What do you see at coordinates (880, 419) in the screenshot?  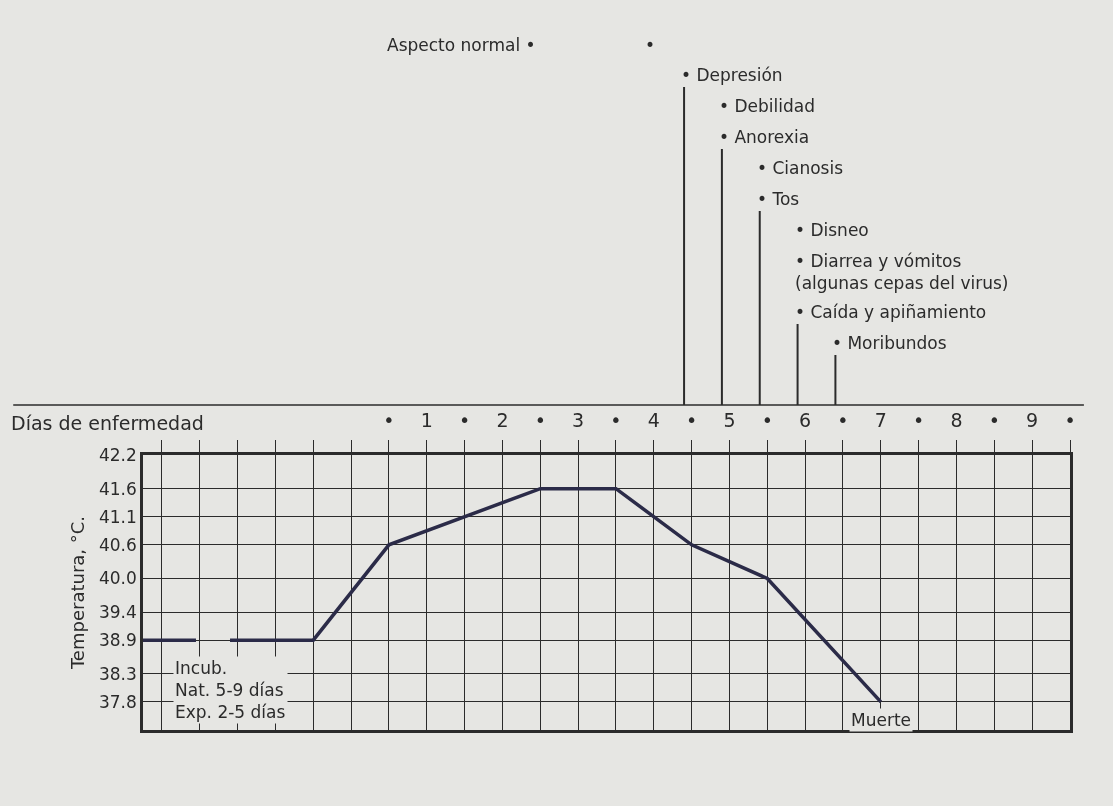 I see `x-tick-label: 7` at bounding box center [880, 419].